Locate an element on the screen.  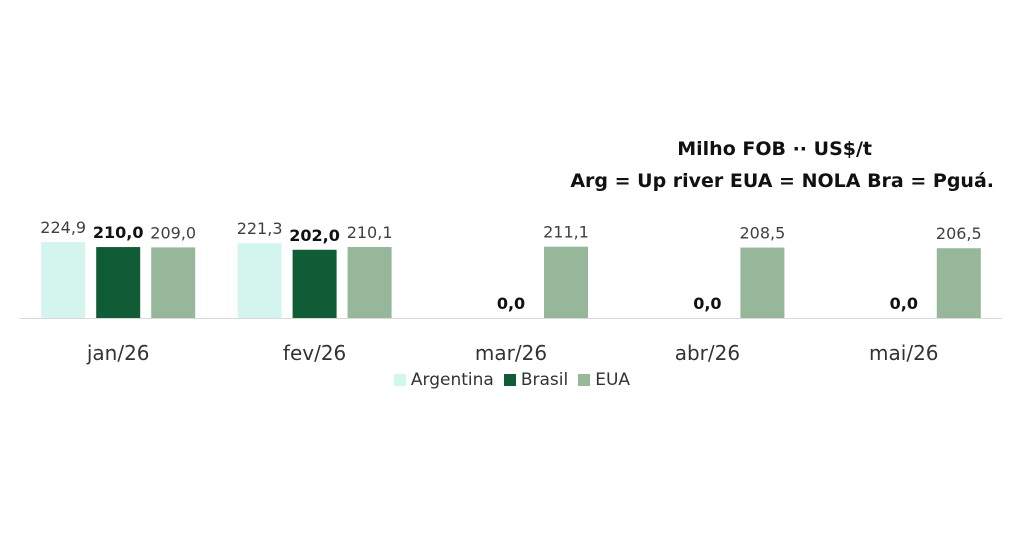
data-label-brasil-4: 0,0 is located at coordinates (904, 303).